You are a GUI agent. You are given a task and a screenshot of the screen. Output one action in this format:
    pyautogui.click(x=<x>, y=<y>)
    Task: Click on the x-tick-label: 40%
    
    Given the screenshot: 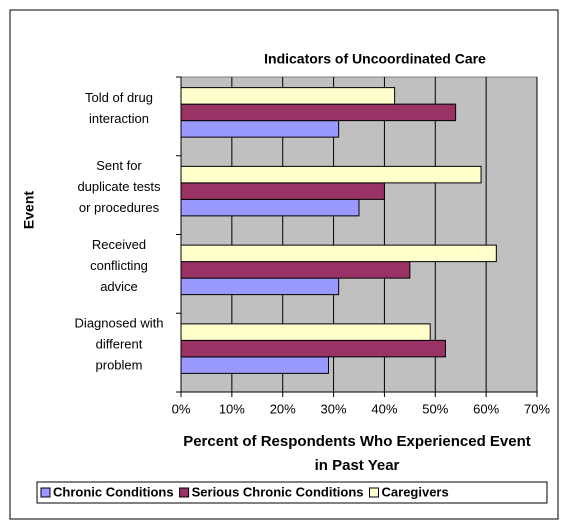 What is the action you would take?
    pyautogui.click(x=384, y=408)
    